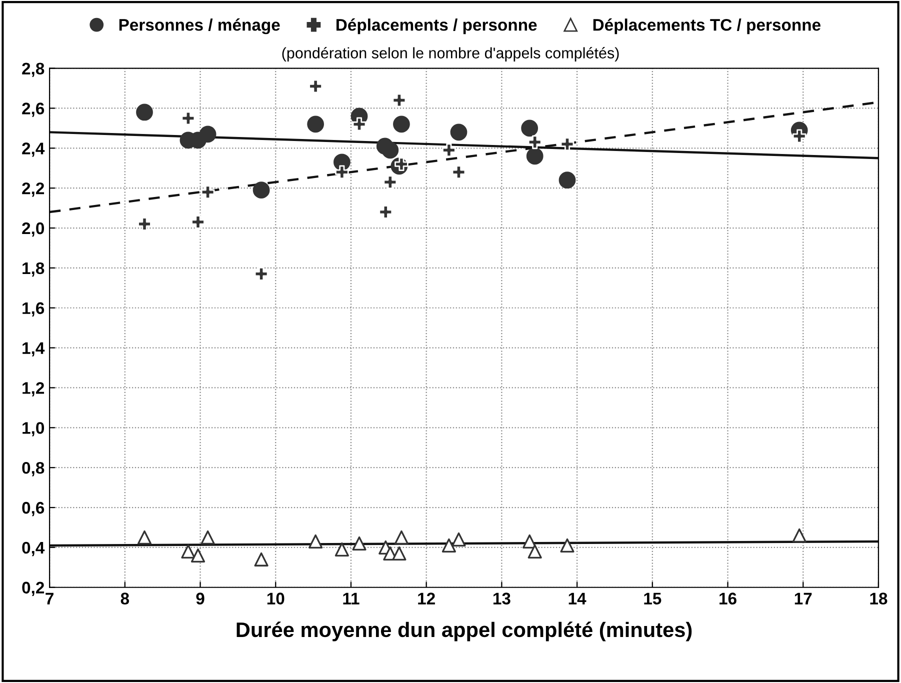  Describe the element at coordinates (33, 389) in the screenshot. I see `y-tick-label: 1,2` at that location.